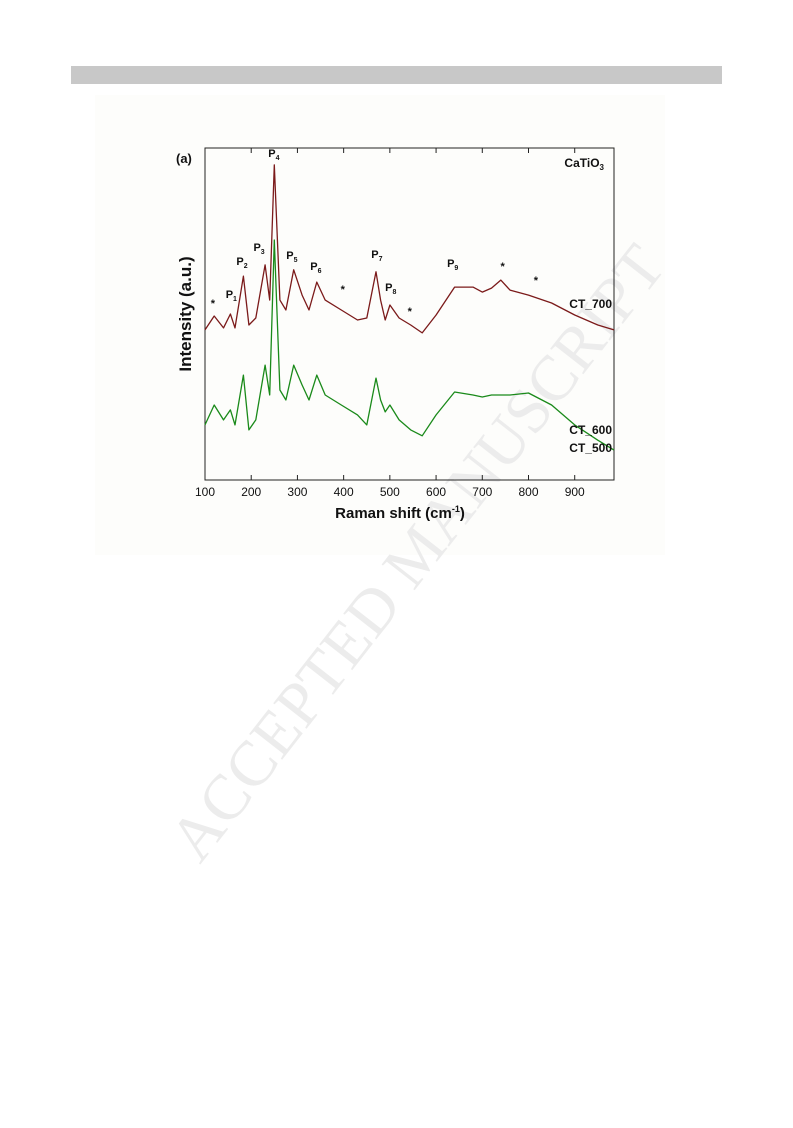 The height and width of the screenshot is (1128, 793). Describe the element at coordinates (456, 268) in the screenshot. I see `text-part: 9` at that location.